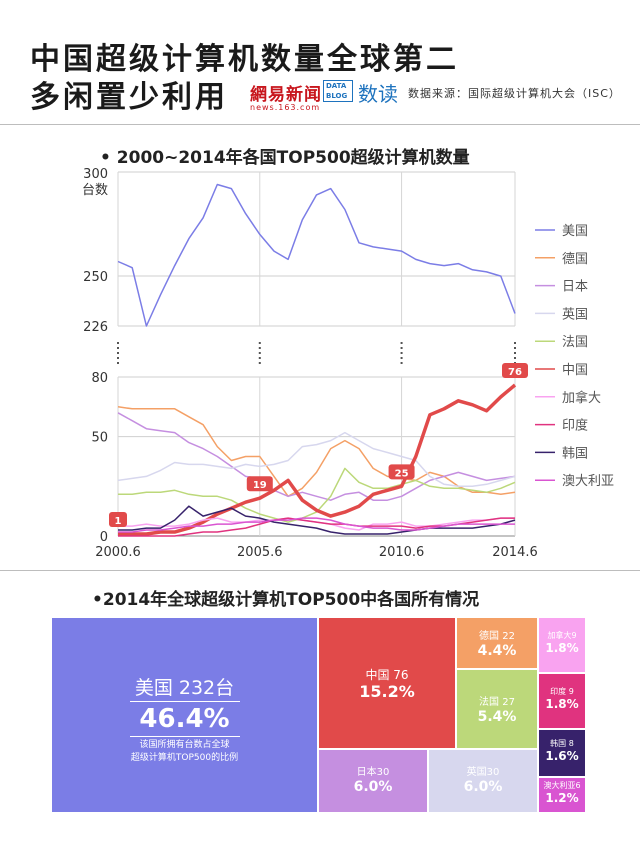 The height and width of the screenshot is (863, 640). Describe the element at coordinates (95, 277) in the screenshot. I see `y-tick-label: 250` at that location.